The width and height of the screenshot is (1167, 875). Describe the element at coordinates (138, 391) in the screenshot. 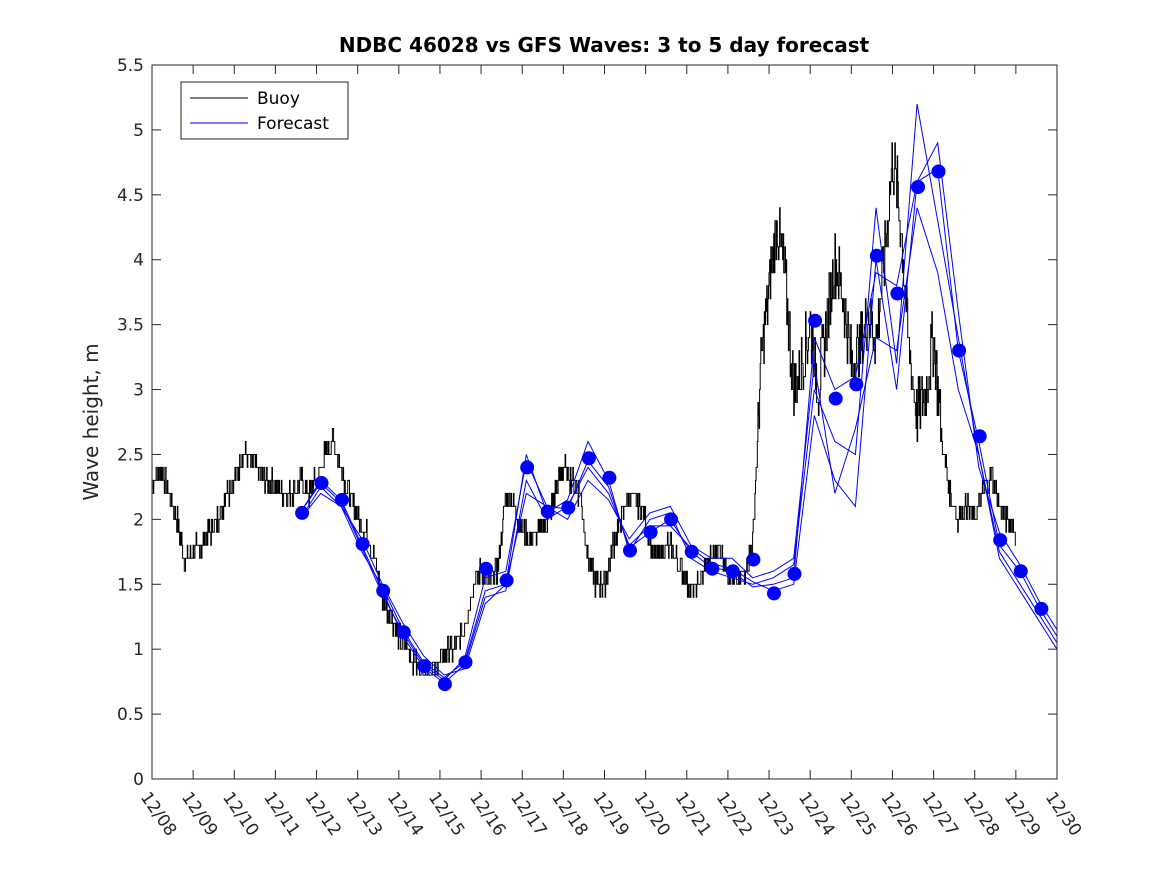

I see `y-tick-label: 3` at that location.